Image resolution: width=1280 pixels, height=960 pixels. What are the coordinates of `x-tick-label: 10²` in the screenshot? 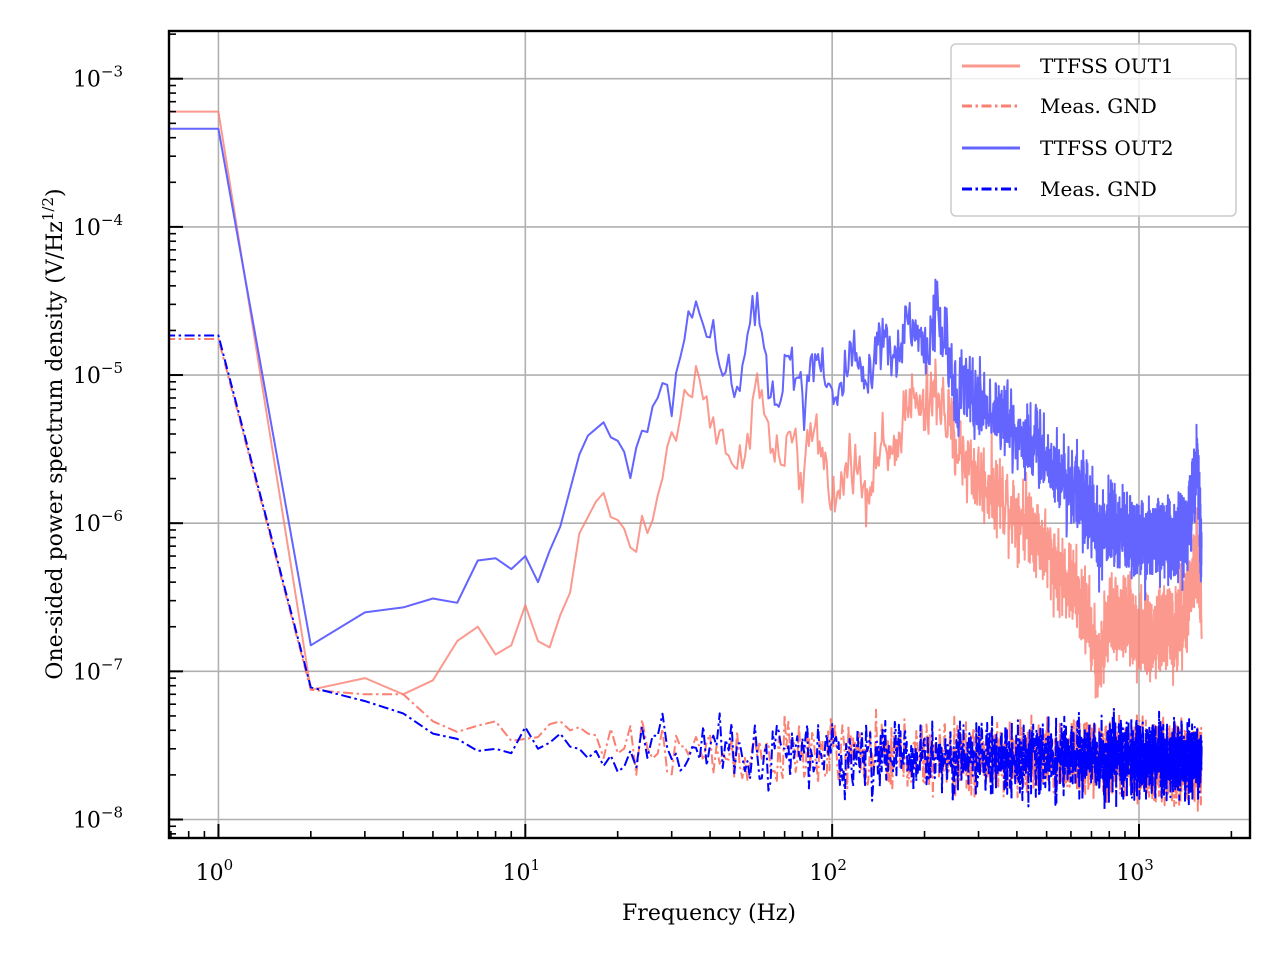 It's located at (828, 871).